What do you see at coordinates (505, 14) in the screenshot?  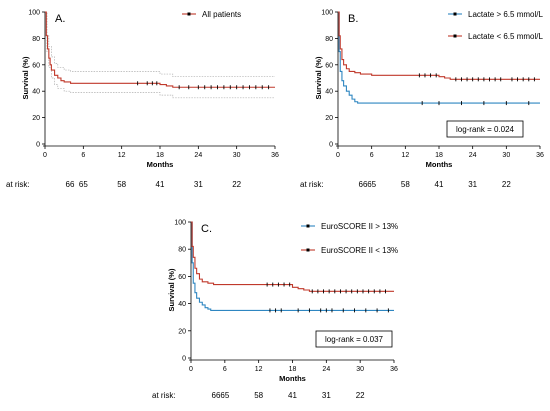 I see `legend-label: Lactate > 6.5 mmol/L` at bounding box center [505, 14].